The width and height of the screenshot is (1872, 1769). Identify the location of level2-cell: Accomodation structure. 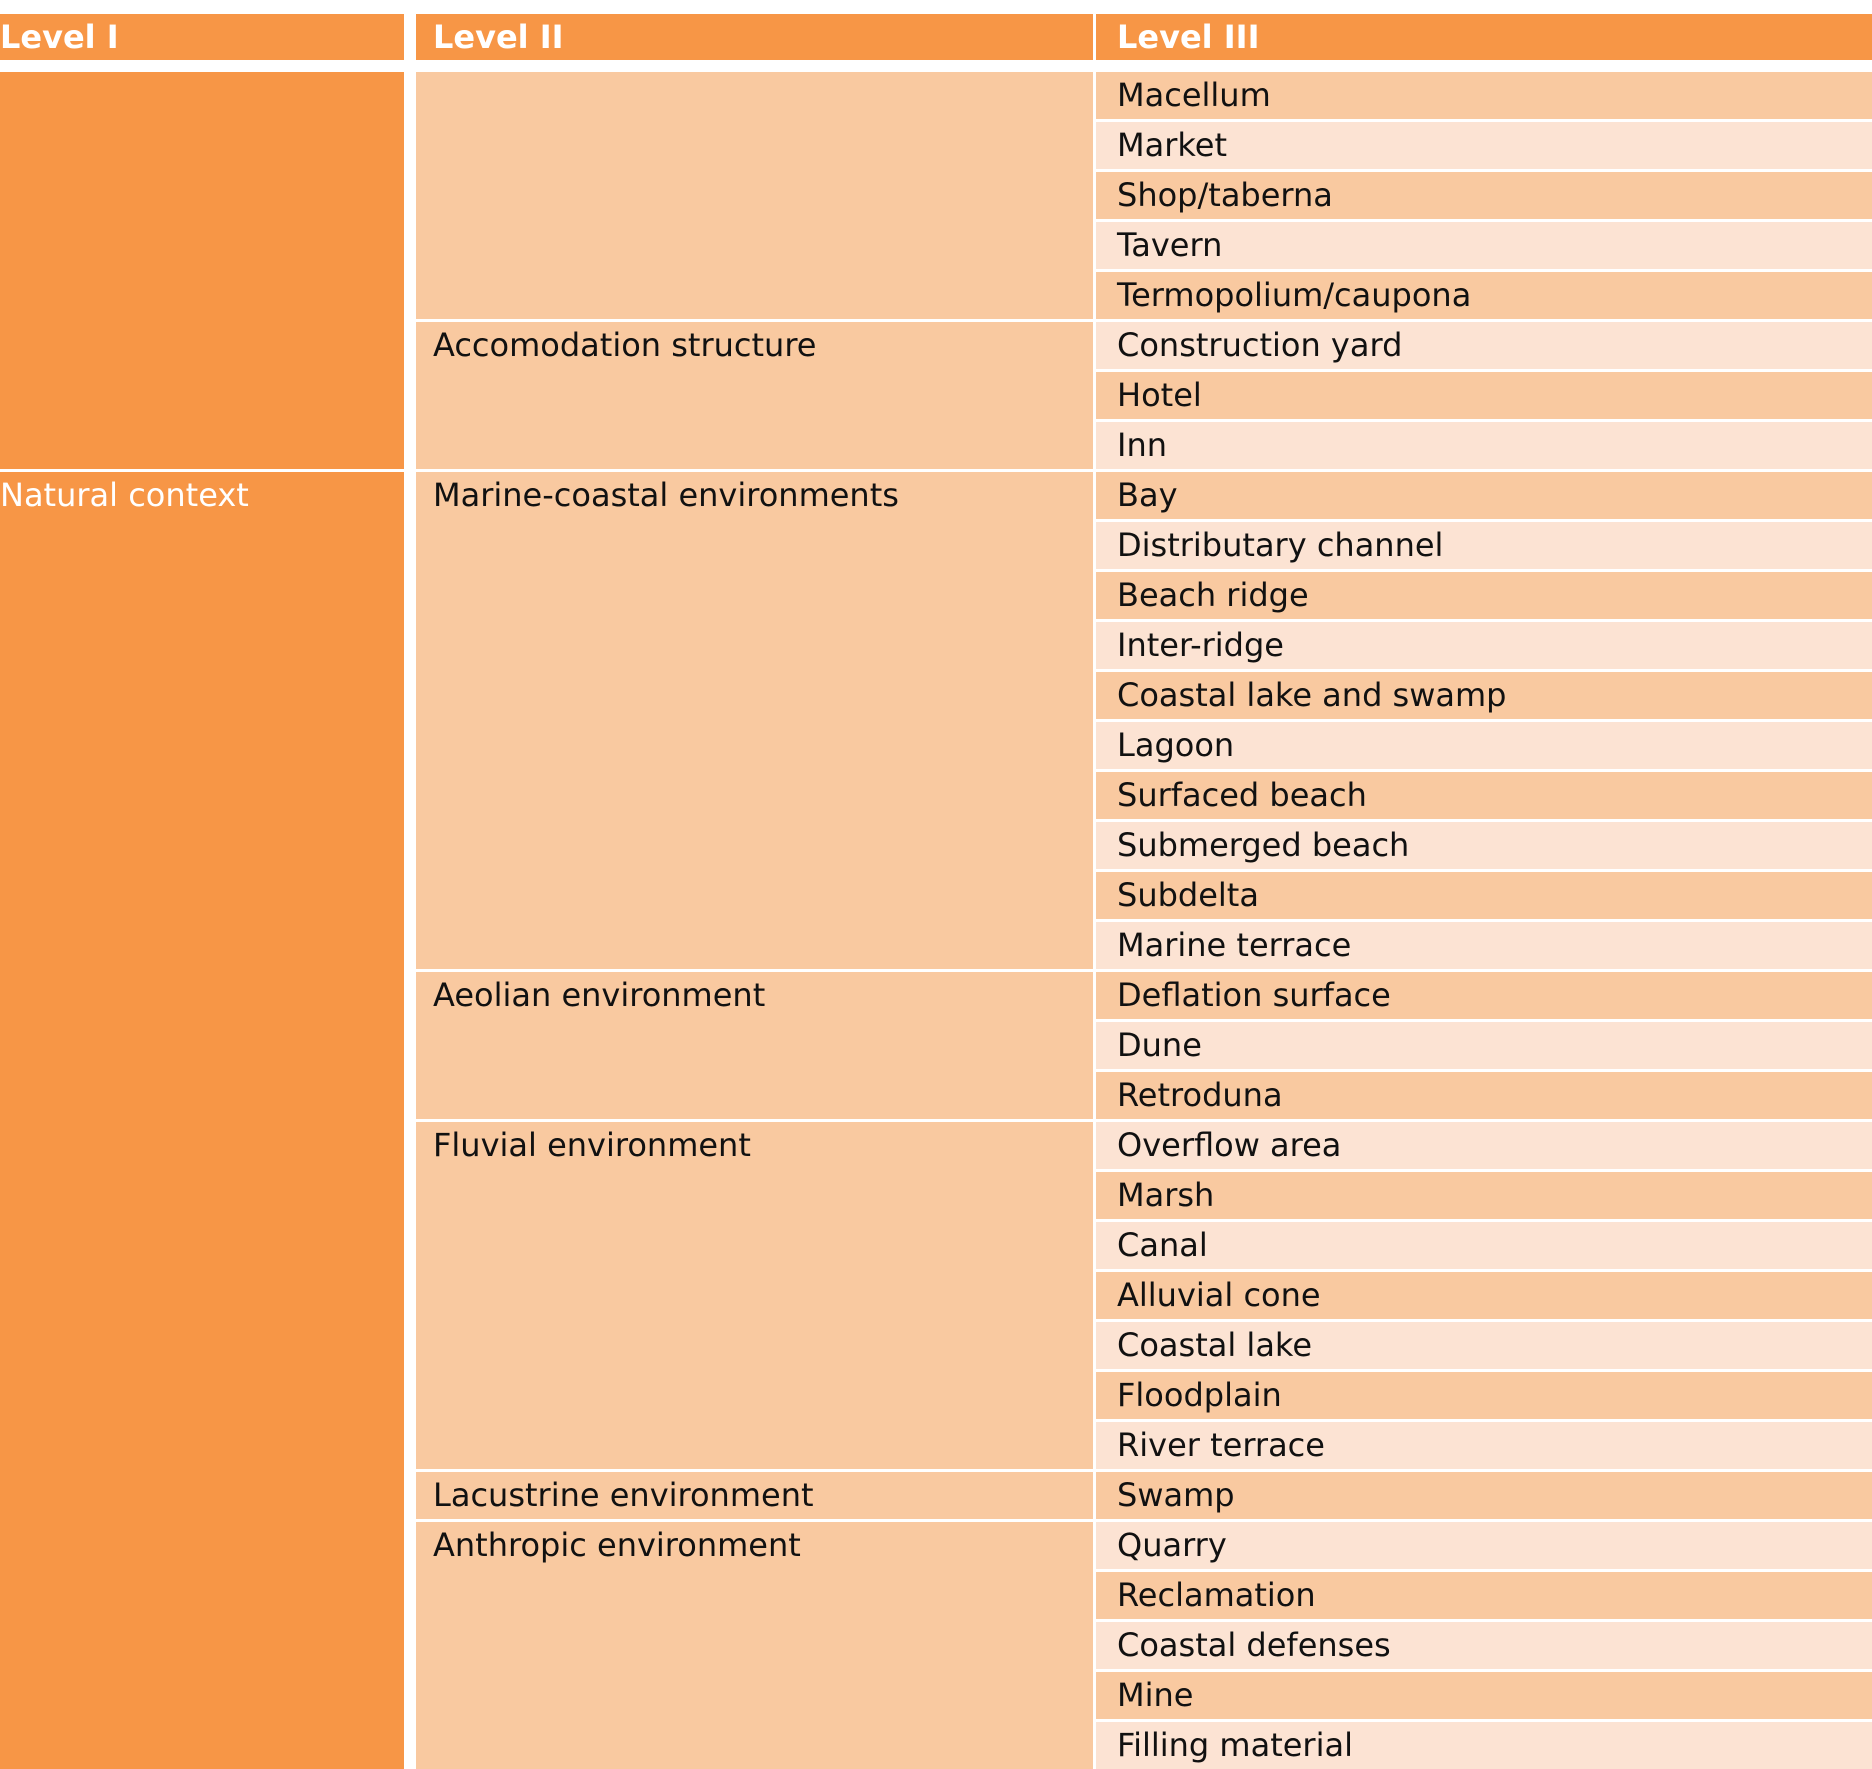
(754, 395).